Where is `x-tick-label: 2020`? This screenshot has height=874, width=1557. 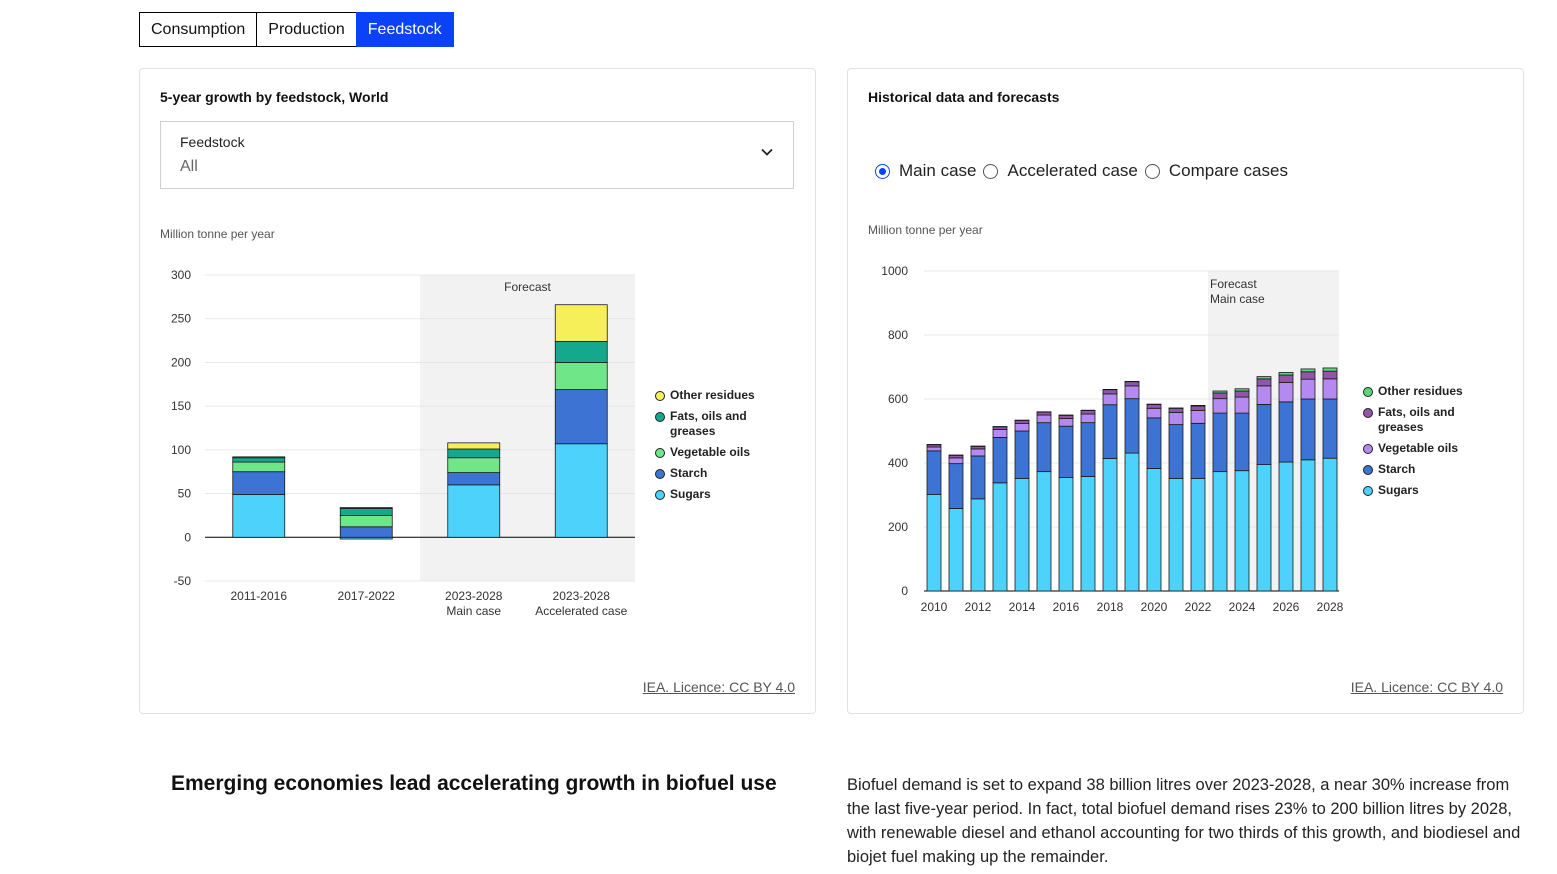
x-tick-label: 2020 is located at coordinates (1154, 607).